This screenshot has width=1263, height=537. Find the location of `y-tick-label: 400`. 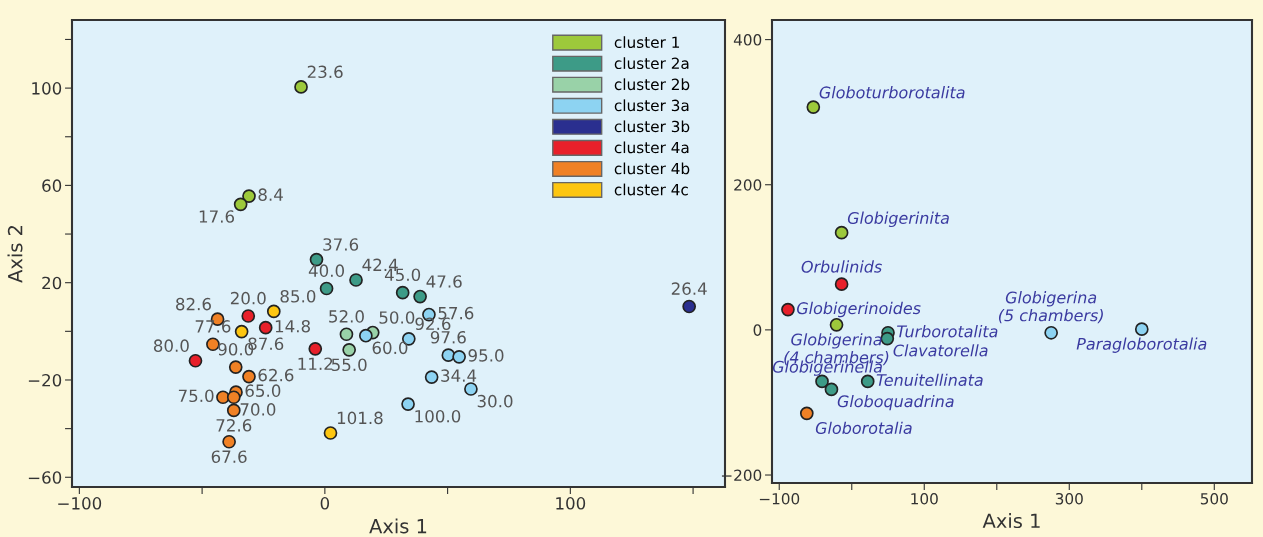

y-tick-label: 400 is located at coordinates (747, 40).